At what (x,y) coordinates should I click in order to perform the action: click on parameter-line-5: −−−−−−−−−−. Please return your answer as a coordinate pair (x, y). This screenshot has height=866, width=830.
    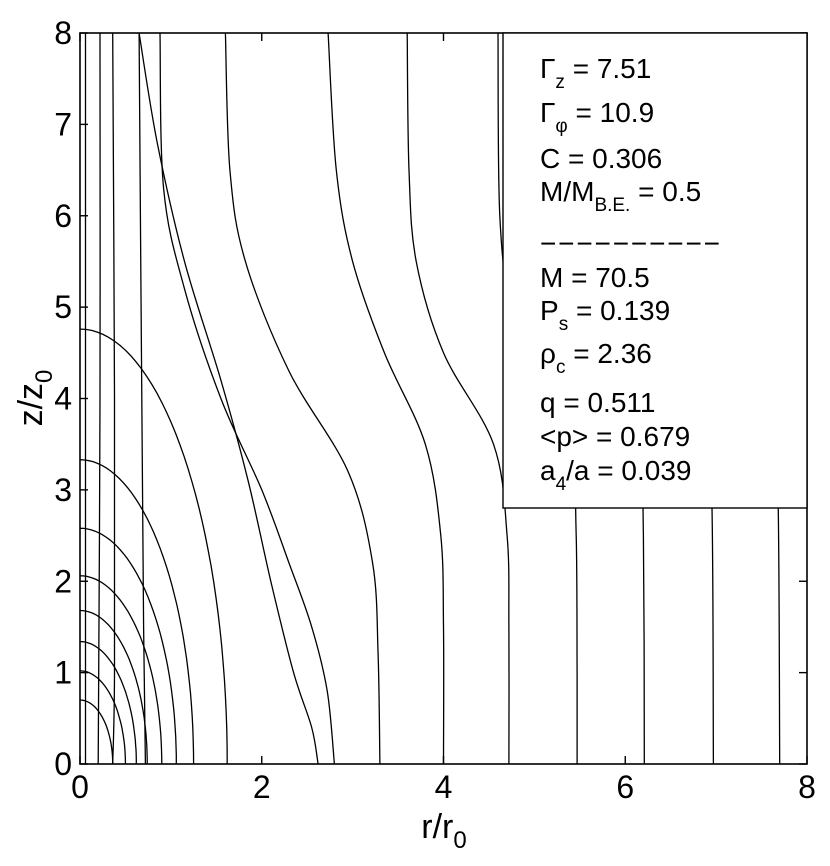
    Looking at the image, I should click on (630, 243).